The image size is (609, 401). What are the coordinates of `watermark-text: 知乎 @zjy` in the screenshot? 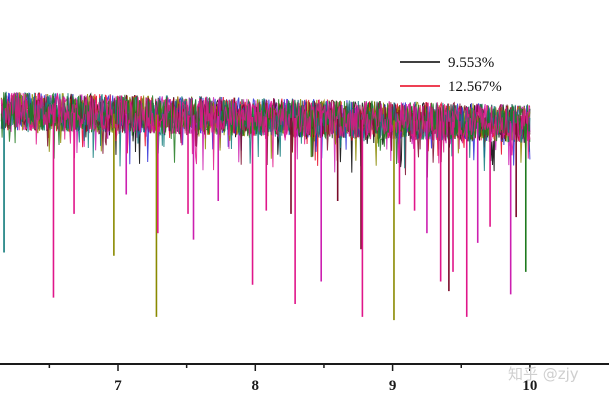 It's located at (543, 374).